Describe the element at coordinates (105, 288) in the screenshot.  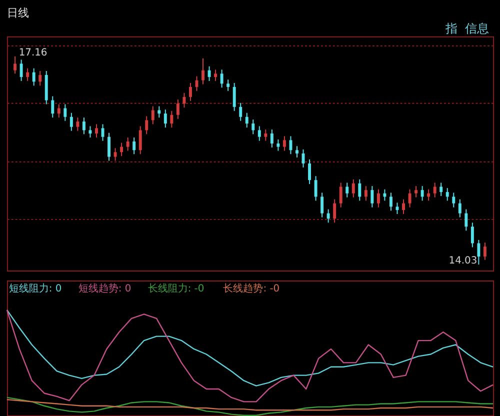
I see `text: 短线趋势: 0` at that location.